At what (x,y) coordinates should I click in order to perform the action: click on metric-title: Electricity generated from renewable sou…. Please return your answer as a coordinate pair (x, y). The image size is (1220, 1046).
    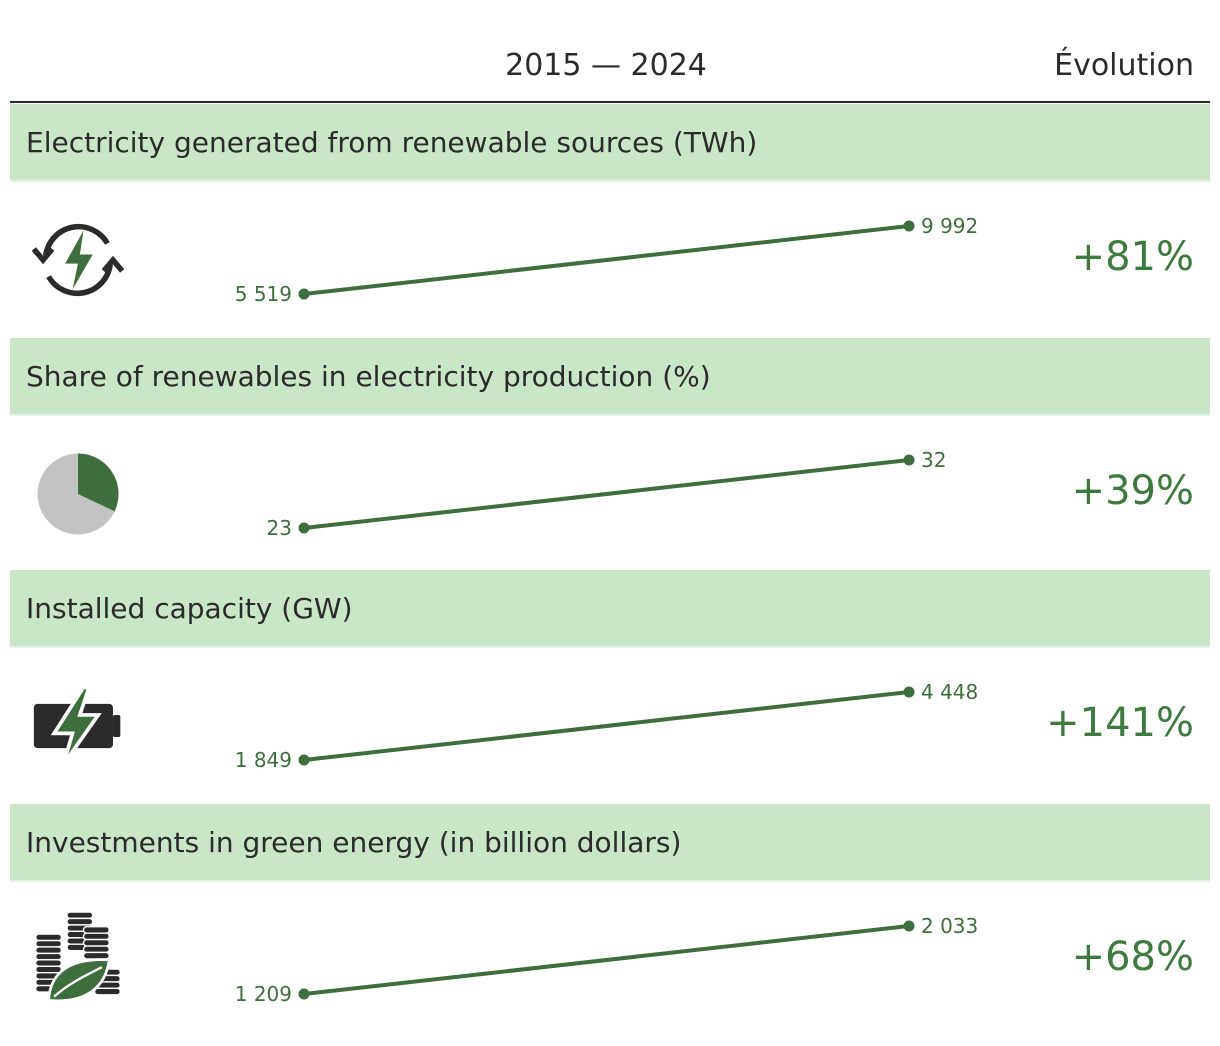
    Looking at the image, I should click on (392, 142).